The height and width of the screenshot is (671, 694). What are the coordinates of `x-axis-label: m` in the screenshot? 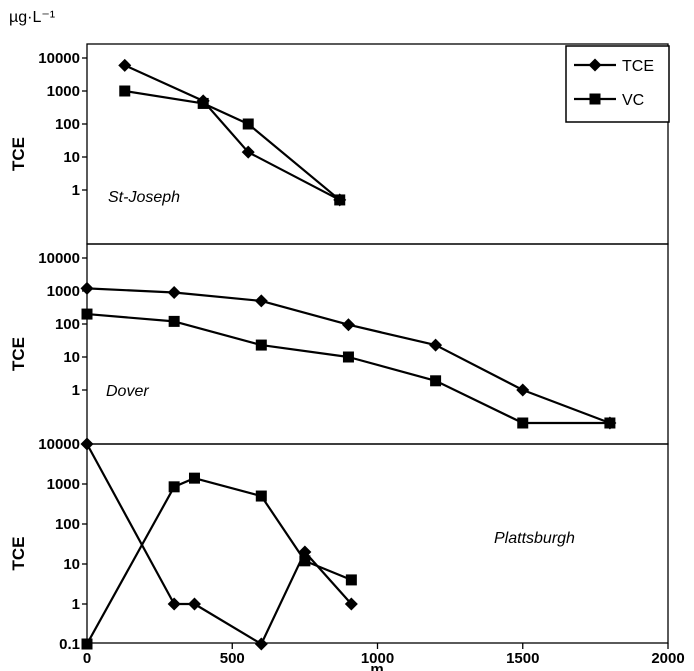 It's located at (376, 666).